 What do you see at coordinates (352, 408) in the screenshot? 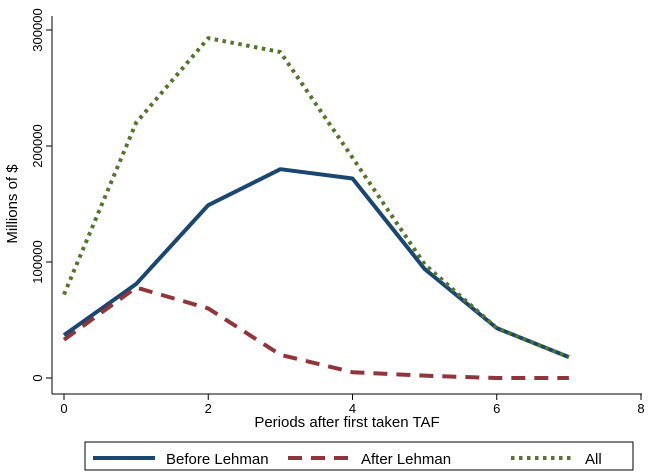
I see `x-tick-label: 4` at bounding box center [352, 408].